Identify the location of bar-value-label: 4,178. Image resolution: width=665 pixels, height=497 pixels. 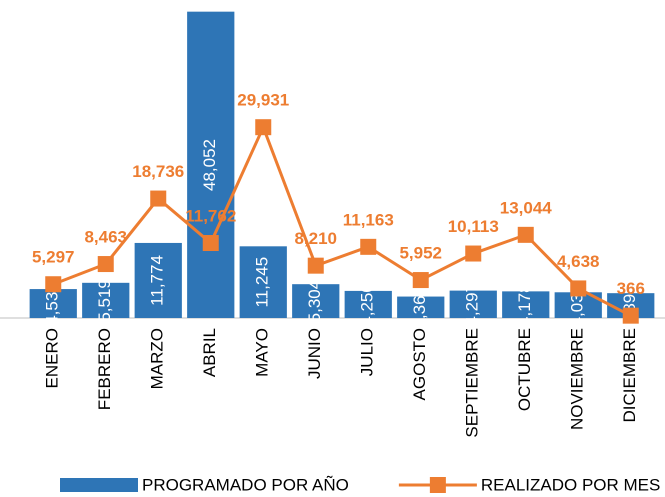
(524, 304).